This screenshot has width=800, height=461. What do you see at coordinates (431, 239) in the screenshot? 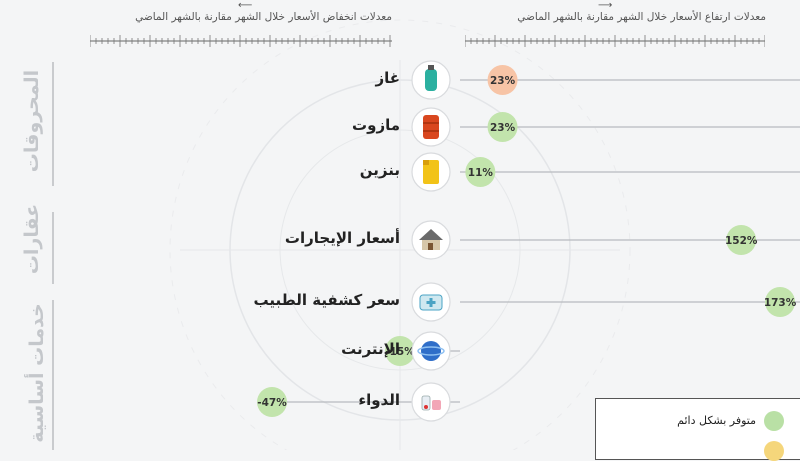
I see `house-icon` at bounding box center [431, 239].